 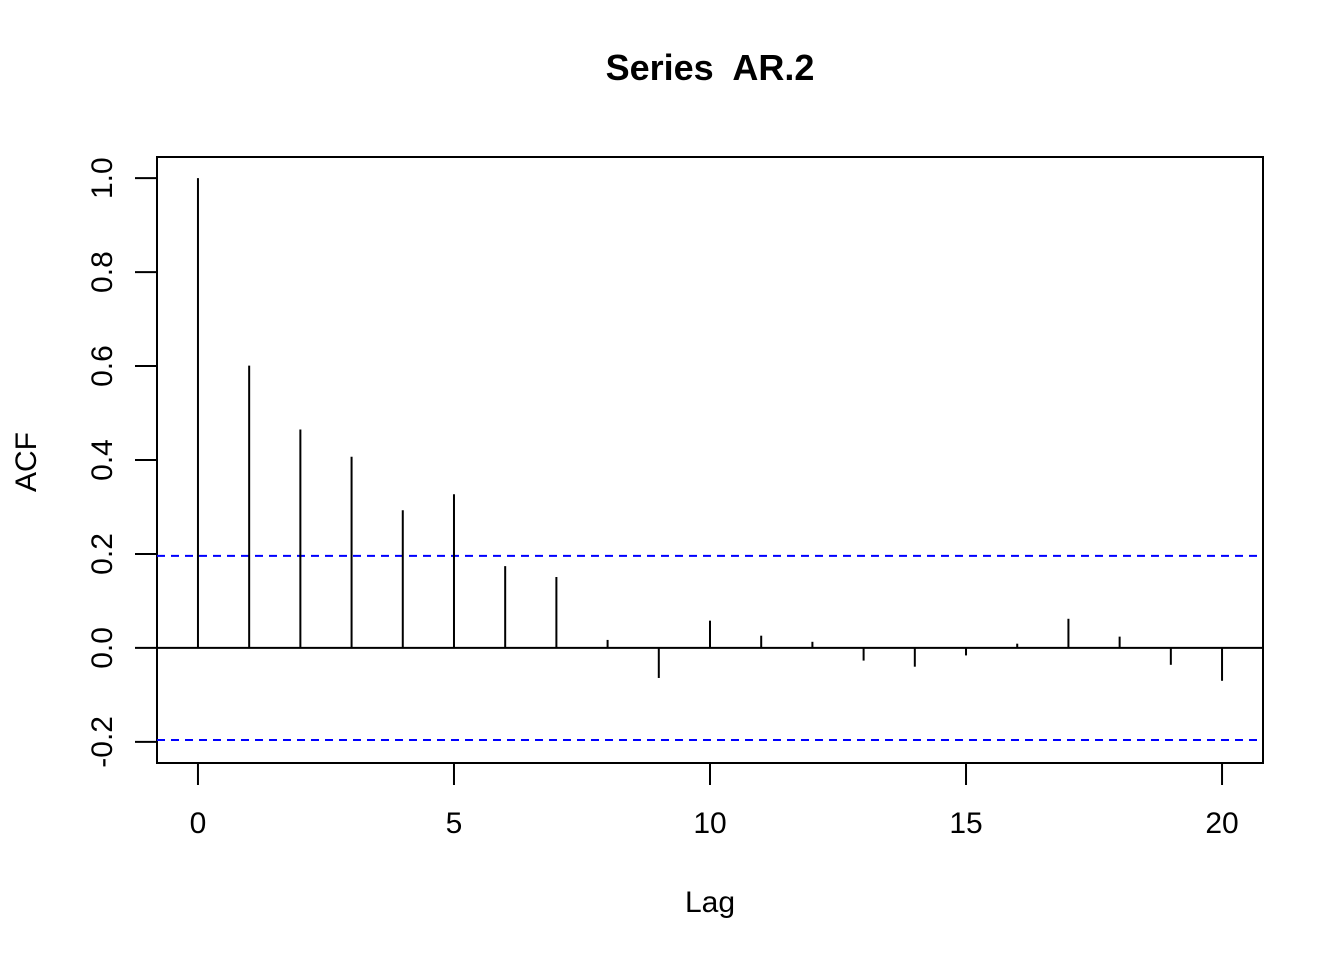 I want to click on x-tick-label: 0, so click(x=198, y=823).